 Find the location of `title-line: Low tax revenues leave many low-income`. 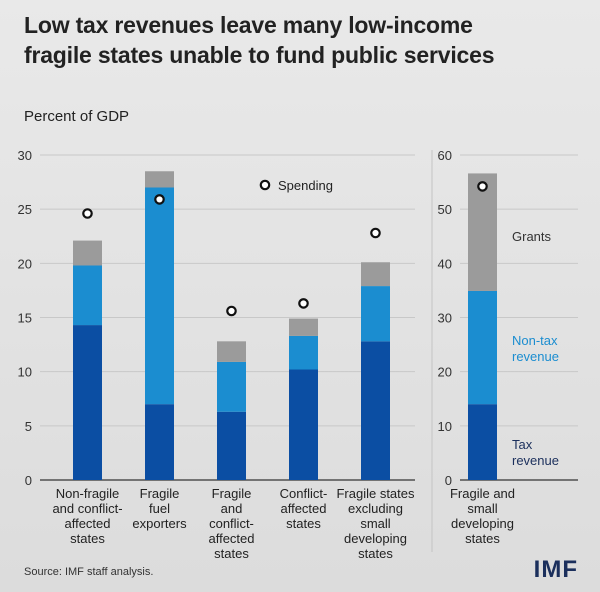

title-line: Low tax revenues leave many low-income is located at coordinates (248, 25).